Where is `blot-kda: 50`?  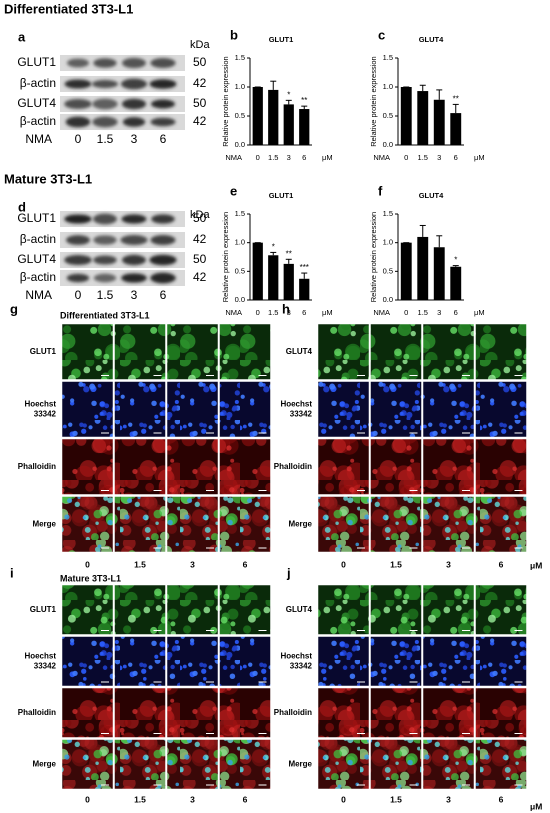 blot-kda: 50 is located at coordinates (200, 103).